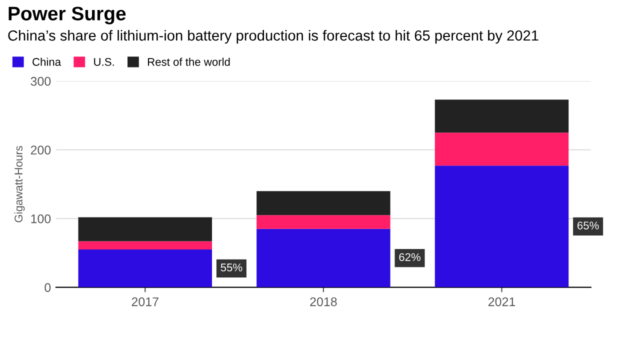  Describe the element at coordinates (40, 81) in the screenshot. I see `y-tick-label: 300` at that location.